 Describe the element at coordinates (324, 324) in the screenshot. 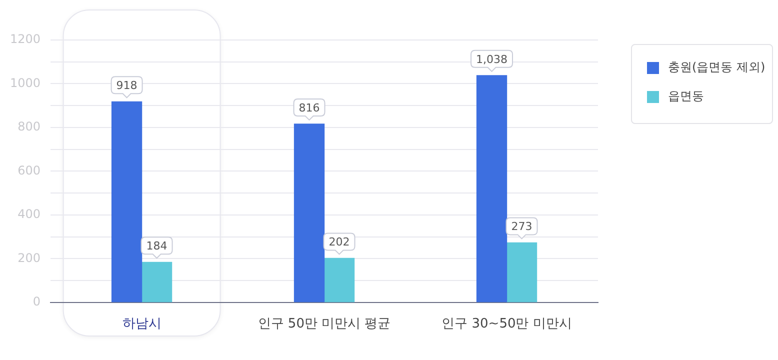

I see `x-tick-label: 인구 50만 미만시 평균` at that location.